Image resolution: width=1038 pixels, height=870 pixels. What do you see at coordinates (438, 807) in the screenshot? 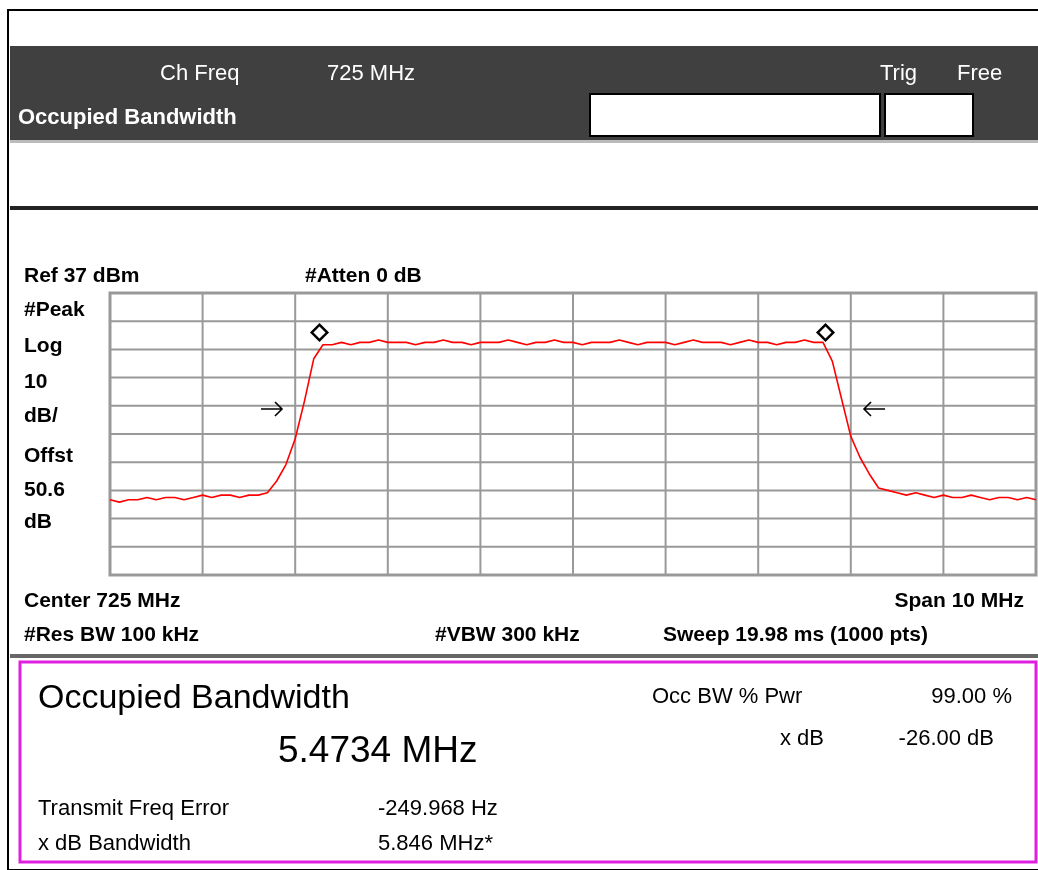
I see `text: -249.968 Hz` at bounding box center [438, 807].